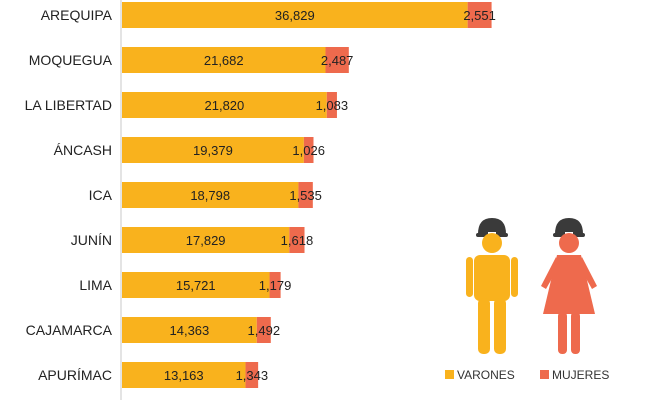 This screenshot has height=405, width=664. I want to click on legend-label-varones: VARONES, so click(486, 375).